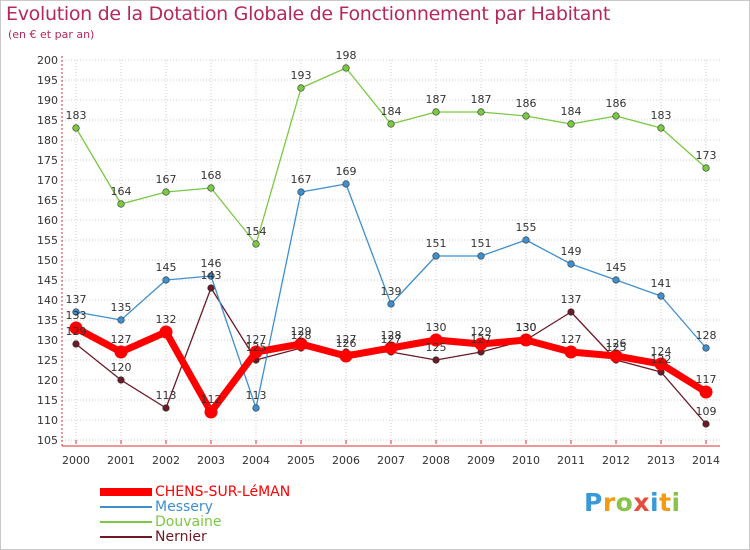 Image resolution: width=750 pixels, height=550 pixels. I want to click on legend-swatch-douvaine, so click(126, 522).